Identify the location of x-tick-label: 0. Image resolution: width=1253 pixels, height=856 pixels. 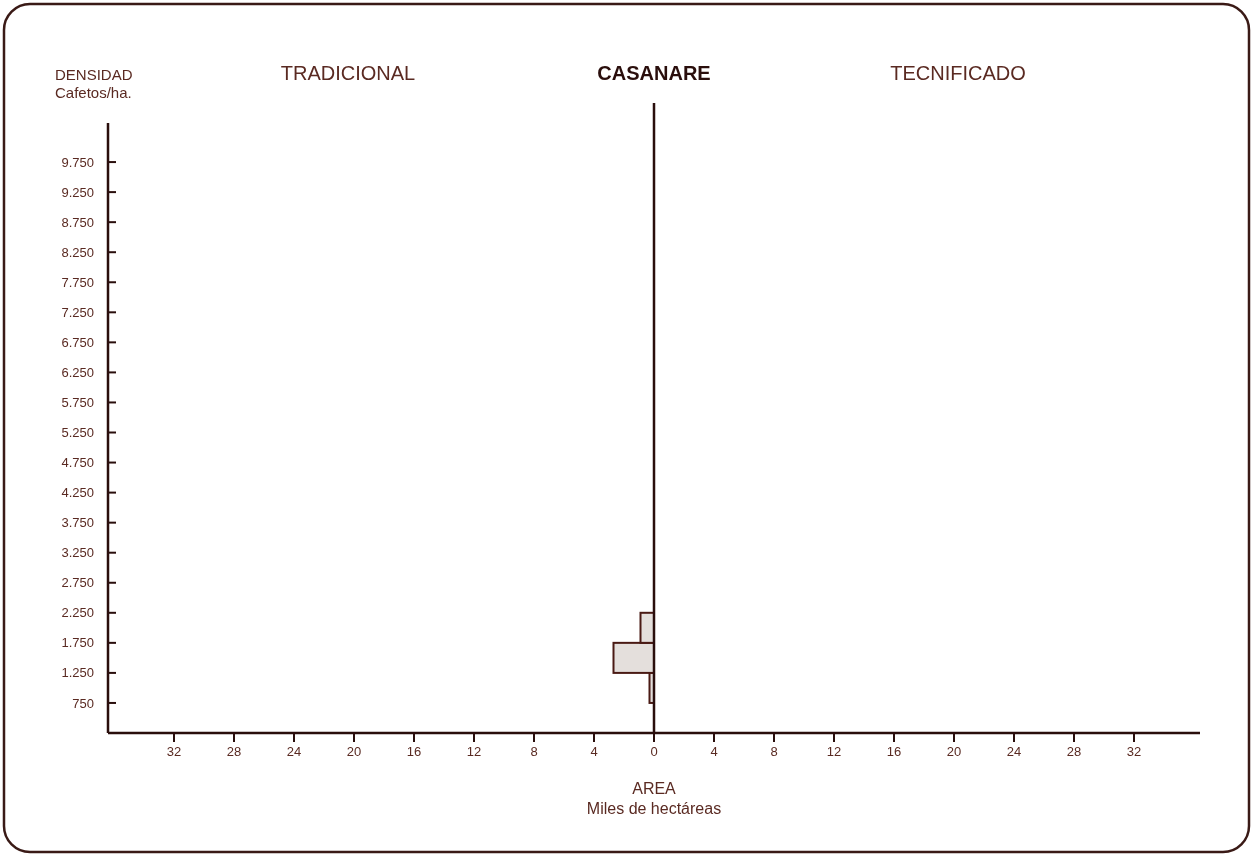
(654, 751).